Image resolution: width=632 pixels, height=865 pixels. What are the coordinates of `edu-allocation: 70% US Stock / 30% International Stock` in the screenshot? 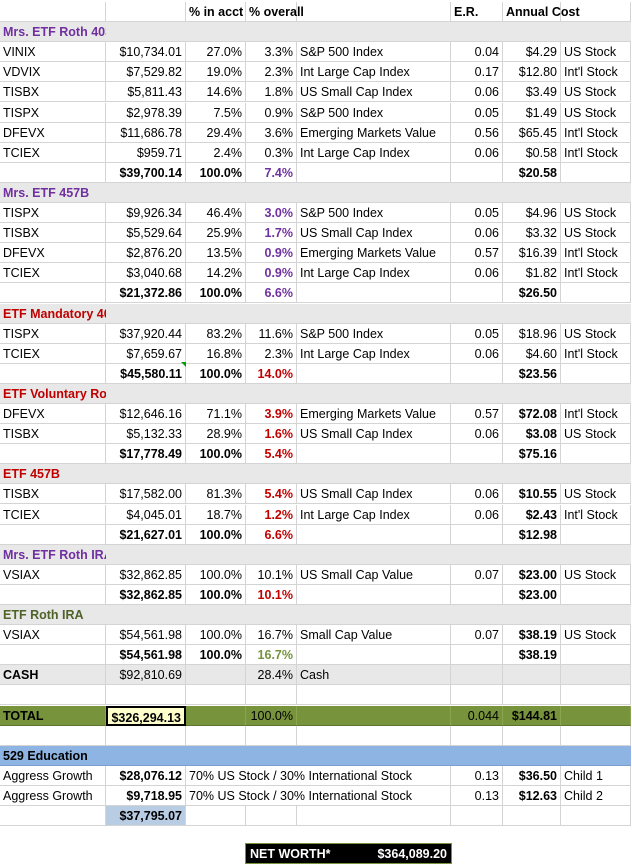 It's located at (318, 796).